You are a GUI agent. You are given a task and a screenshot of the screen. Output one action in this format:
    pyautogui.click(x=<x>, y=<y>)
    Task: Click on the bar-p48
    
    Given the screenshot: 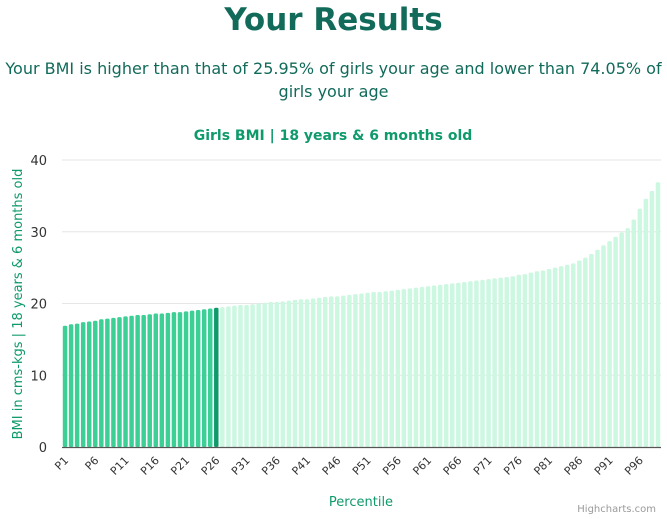 What is the action you would take?
    pyautogui.click(x=349, y=370)
    